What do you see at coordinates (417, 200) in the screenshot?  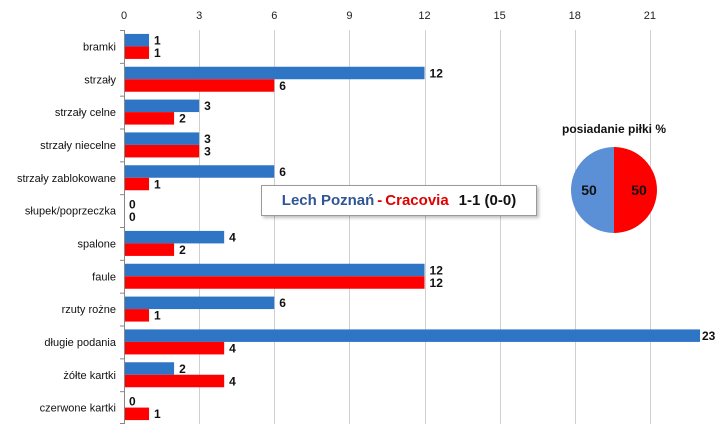 I see `away-team-name: Cracovia` at bounding box center [417, 200].